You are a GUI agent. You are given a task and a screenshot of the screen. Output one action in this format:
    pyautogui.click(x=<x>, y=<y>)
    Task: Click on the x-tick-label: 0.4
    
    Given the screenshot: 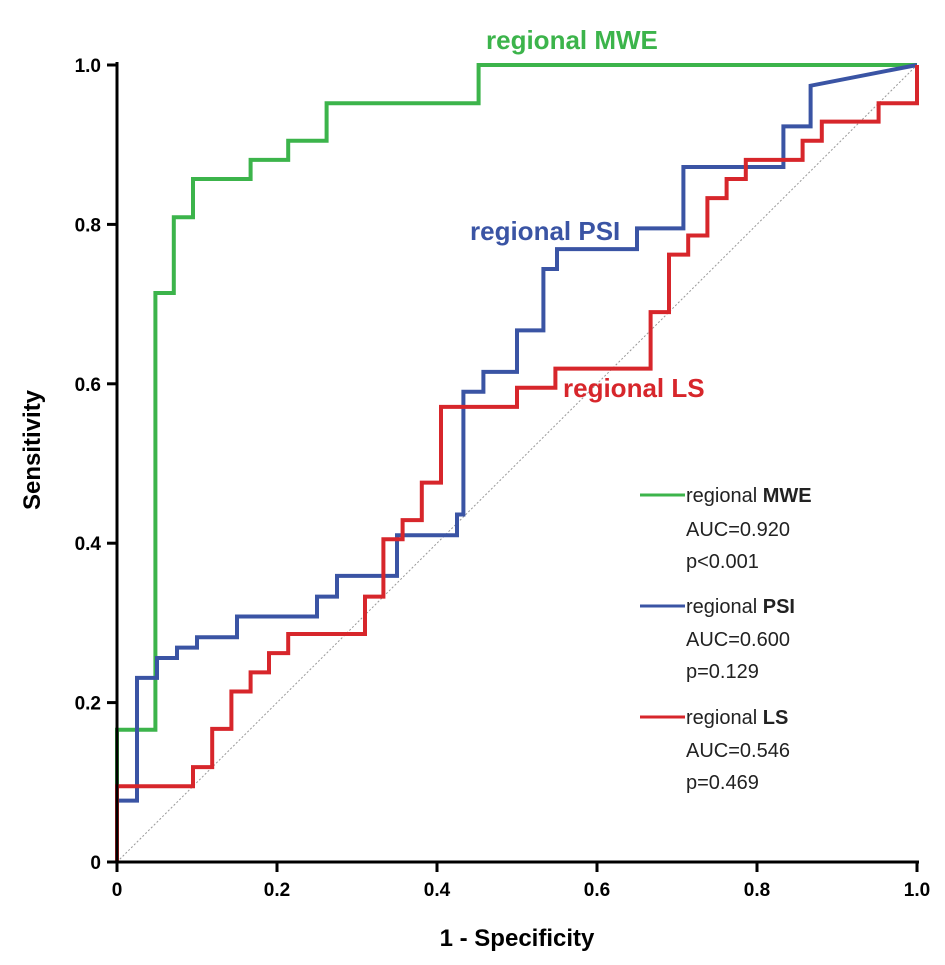 What is the action you would take?
    pyautogui.click(x=437, y=890)
    